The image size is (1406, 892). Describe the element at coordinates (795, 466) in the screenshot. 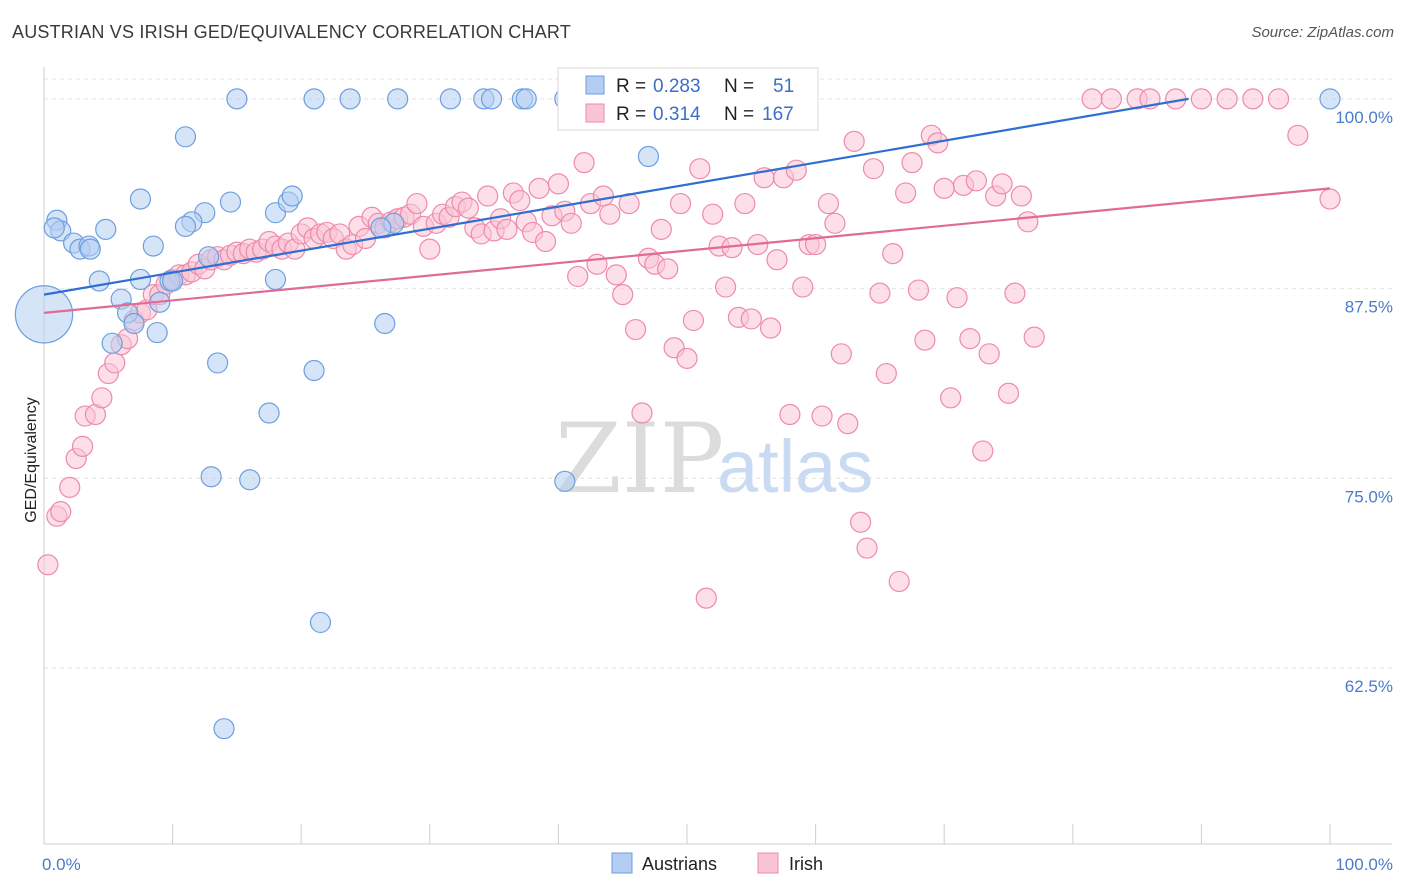

I see `watermark-atlas: atlas` at that location.